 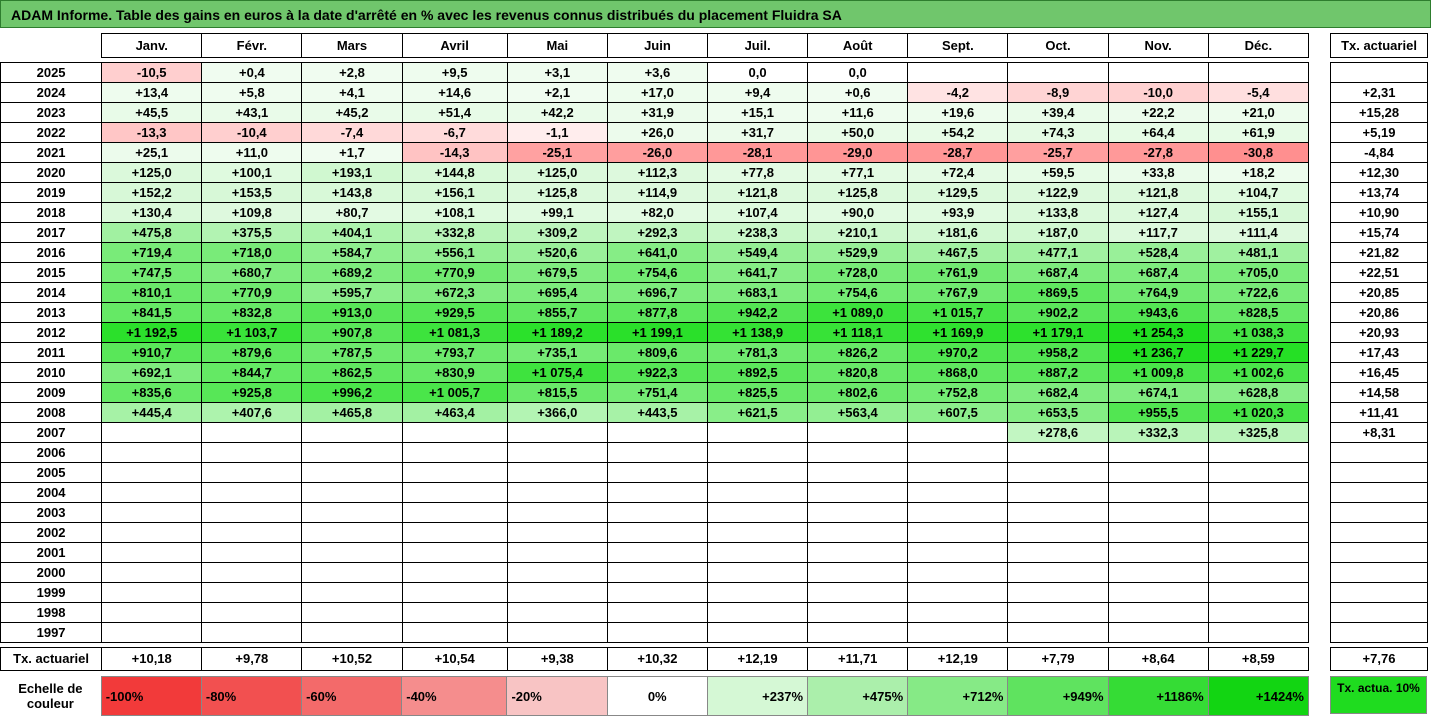 I want to click on value-cell: -8,9, so click(x=1058, y=92).